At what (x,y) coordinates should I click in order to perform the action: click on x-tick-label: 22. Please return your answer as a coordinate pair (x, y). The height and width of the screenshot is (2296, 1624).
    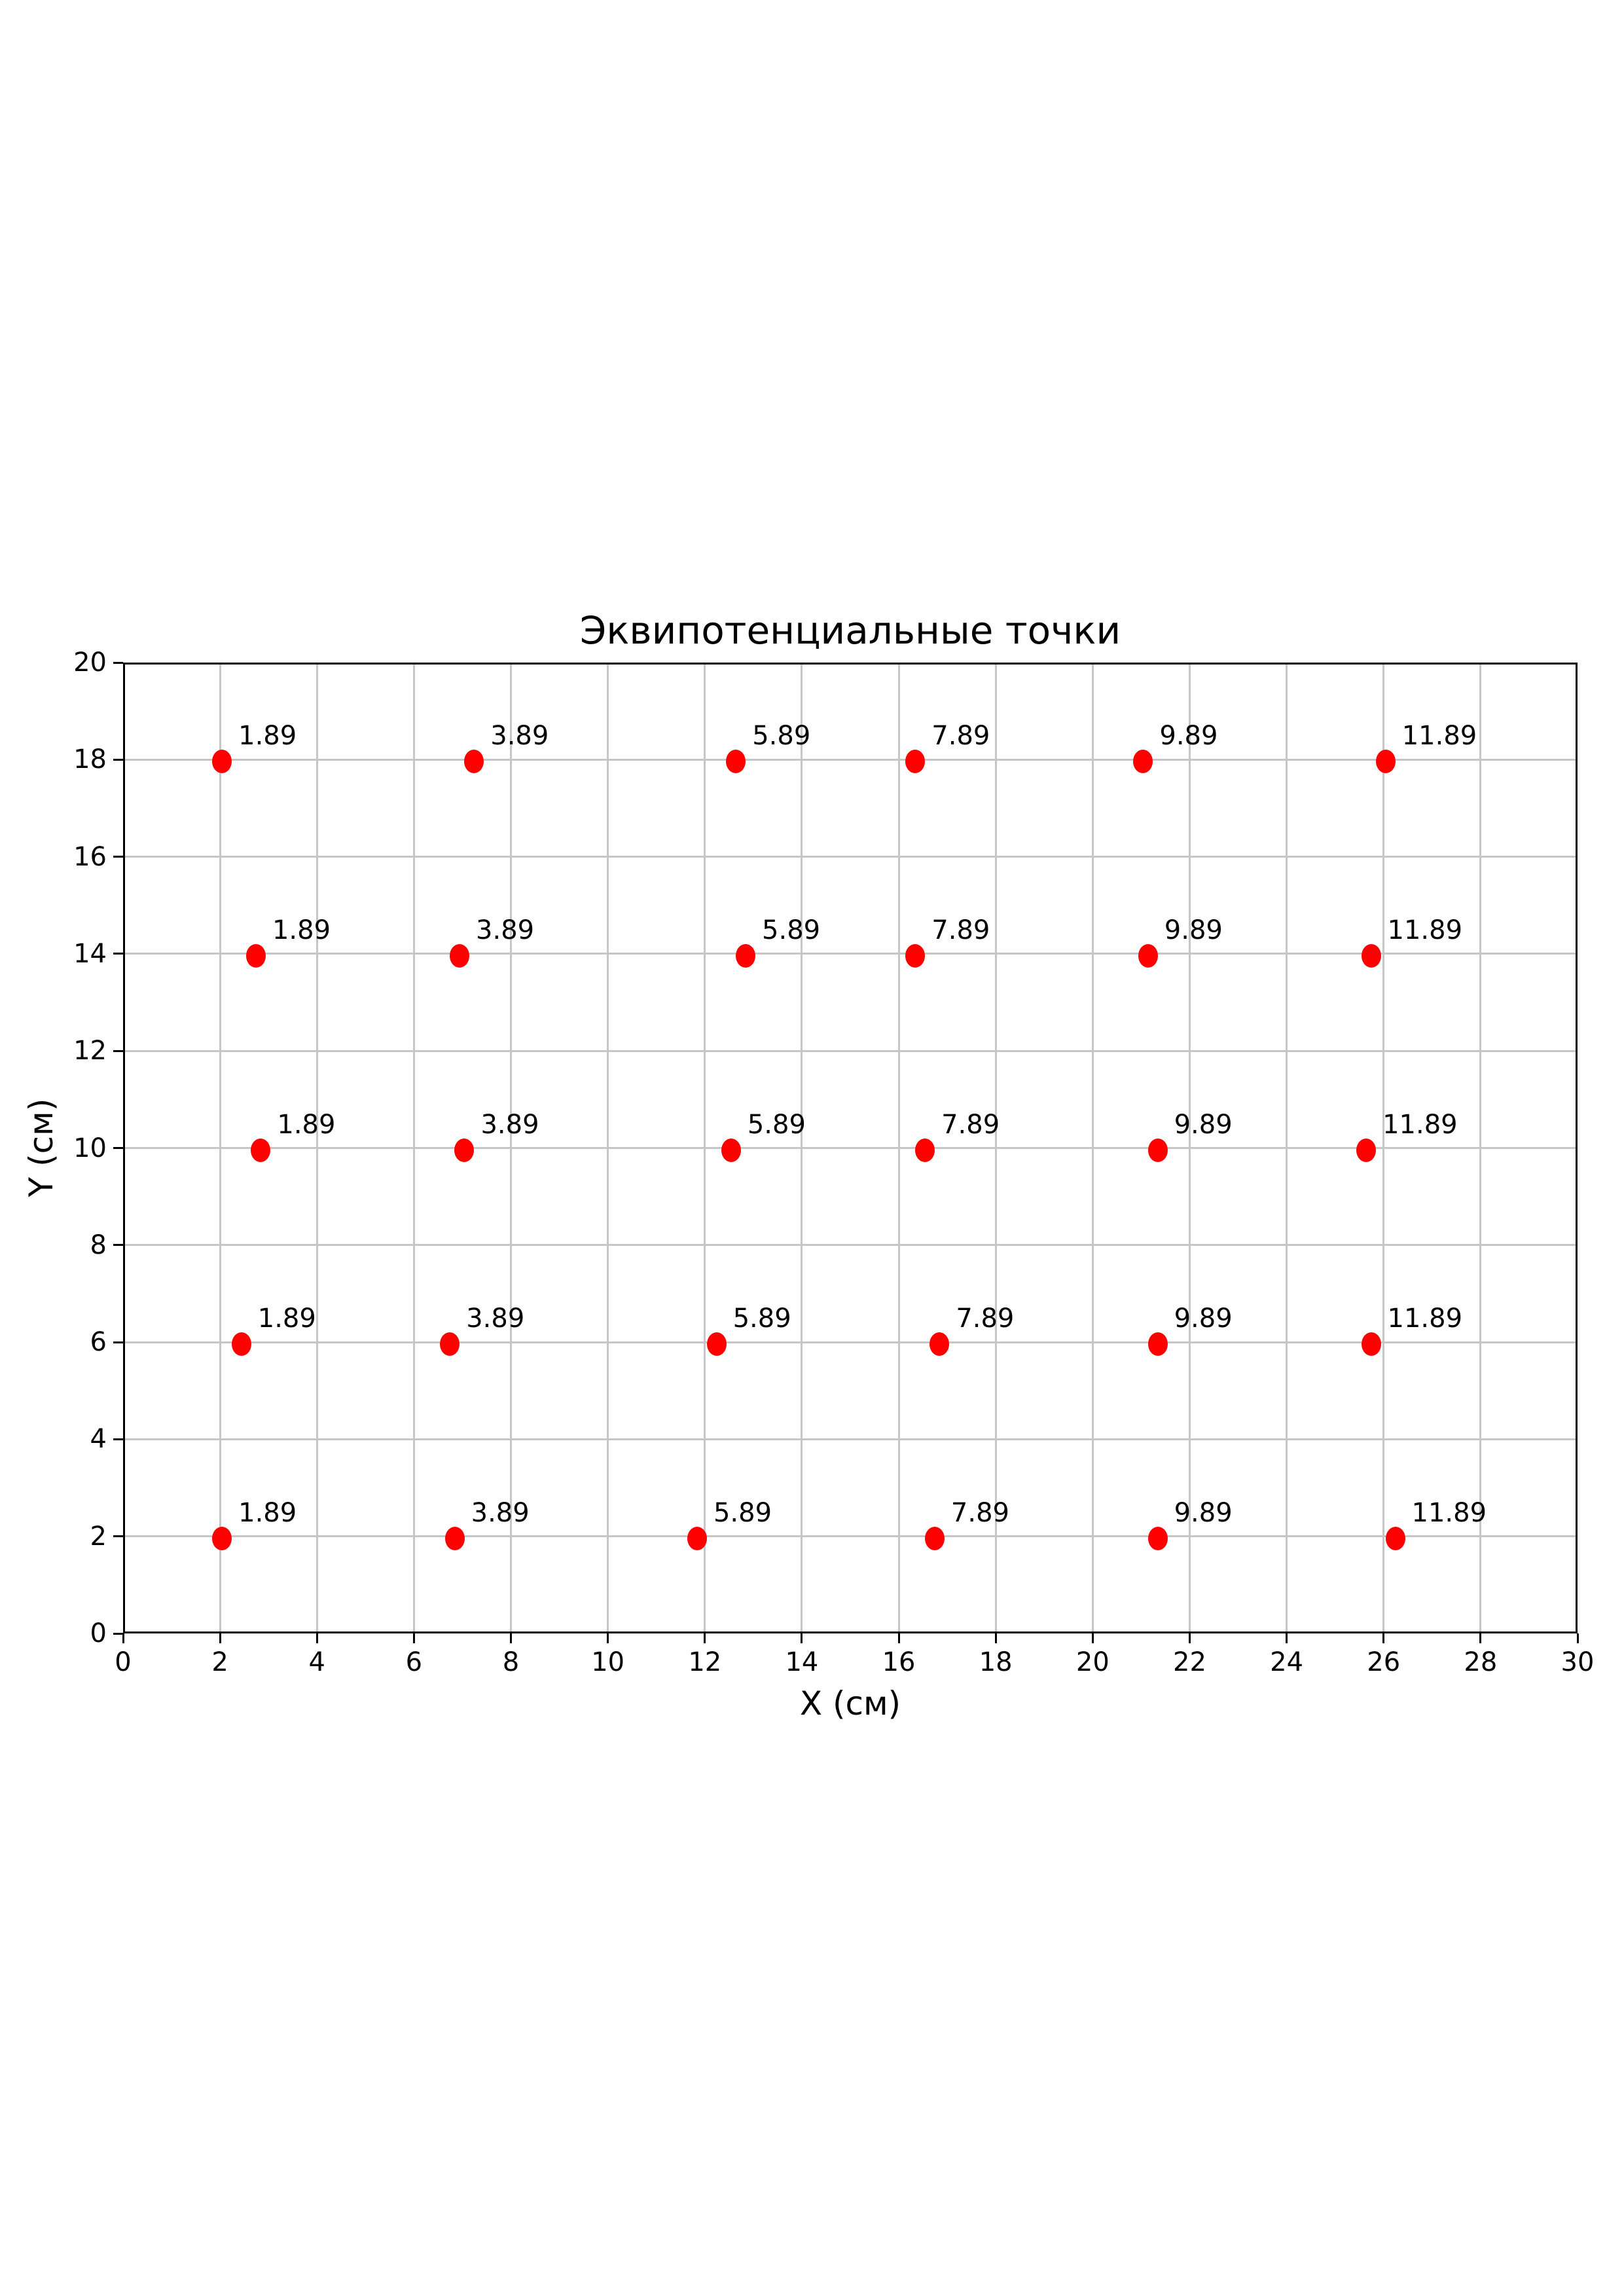
    Looking at the image, I should click on (1189, 1662).